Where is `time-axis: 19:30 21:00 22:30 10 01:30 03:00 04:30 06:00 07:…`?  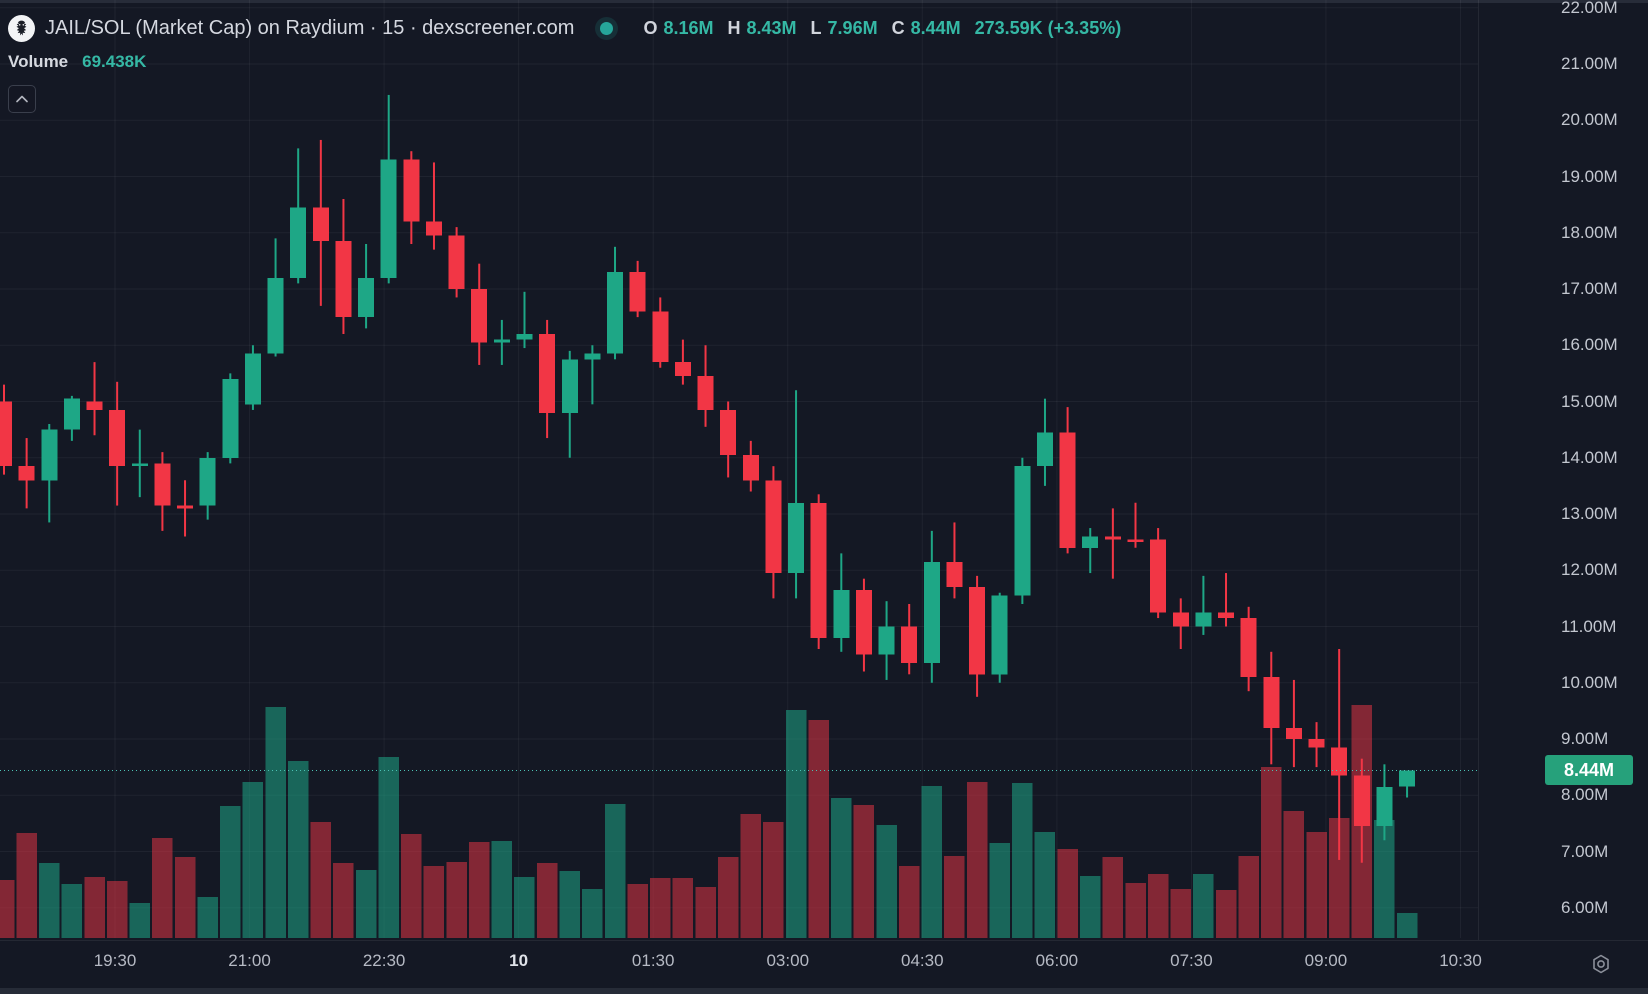
time-axis: 19:30 21:00 22:30 10 01:30 03:00 04:30 06:00 07:… is located at coordinates (824, 964).